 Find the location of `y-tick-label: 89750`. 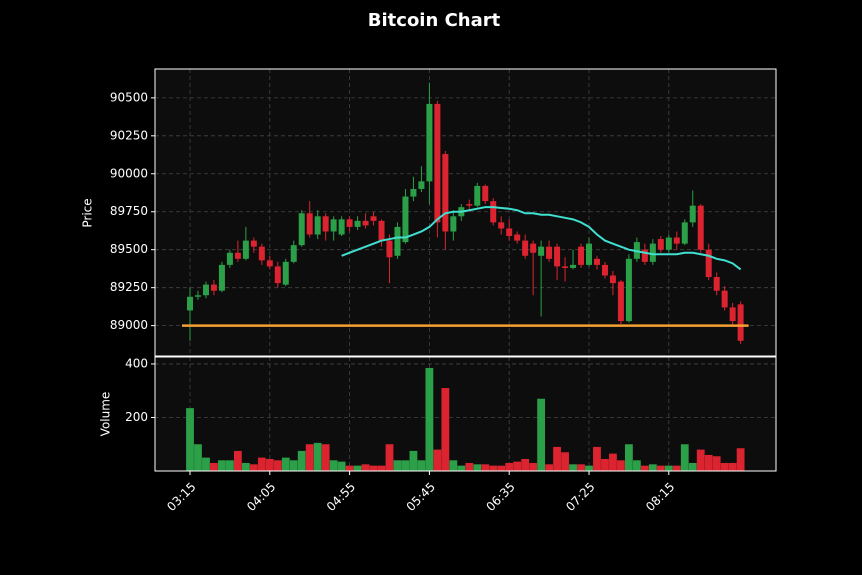

y-tick-label: 89750 is located at coordinates (129, 211).